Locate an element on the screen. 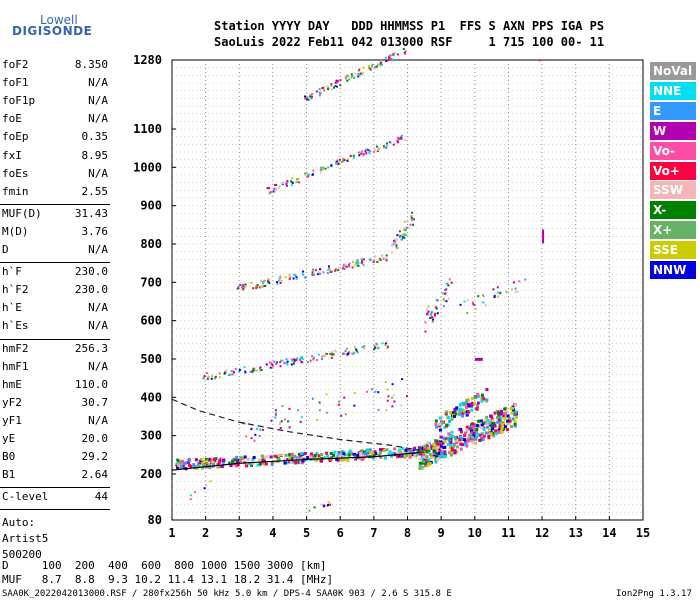 This screenshot has width=700, height=600. y-tick-label: 700 is located at coordinates (151, 282).